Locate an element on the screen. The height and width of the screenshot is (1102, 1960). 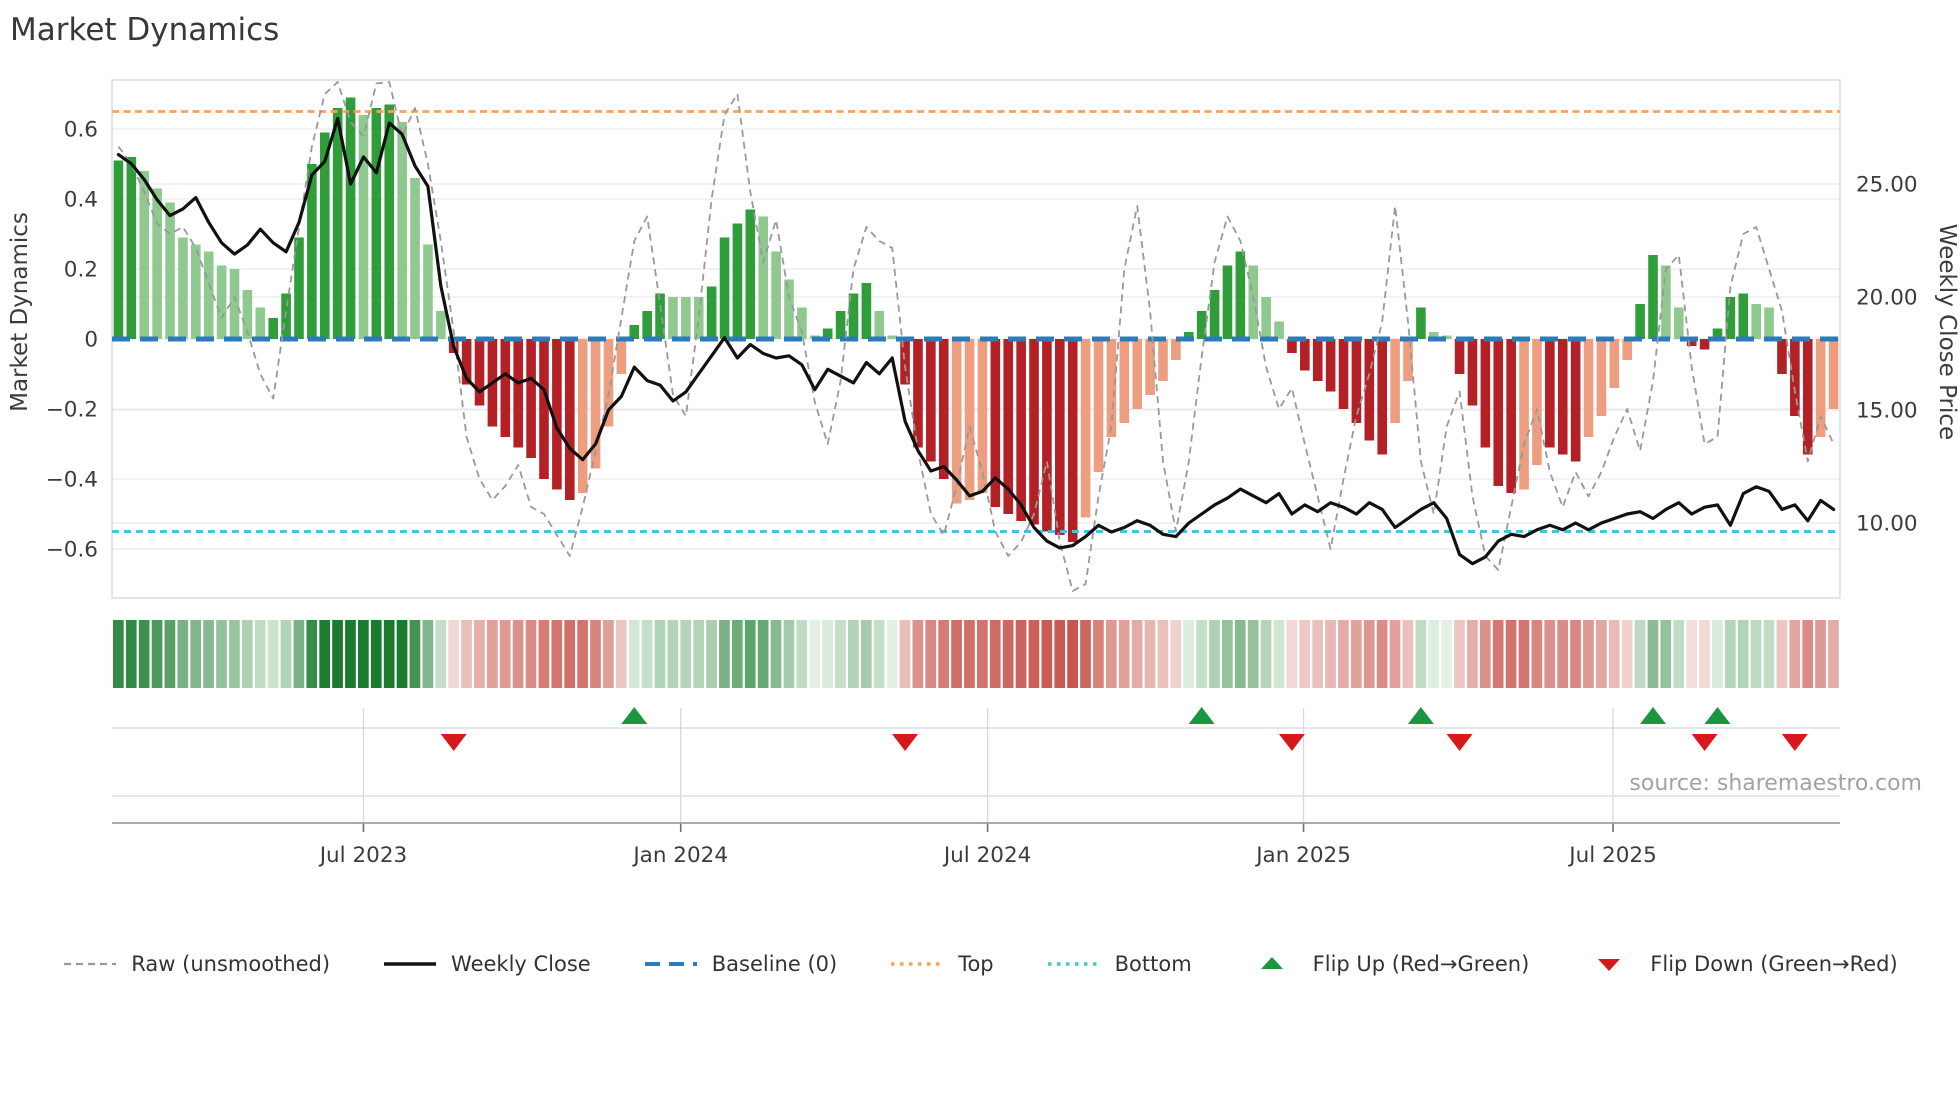
page-title: Market Dynamics is located at coordinates (144, 30).